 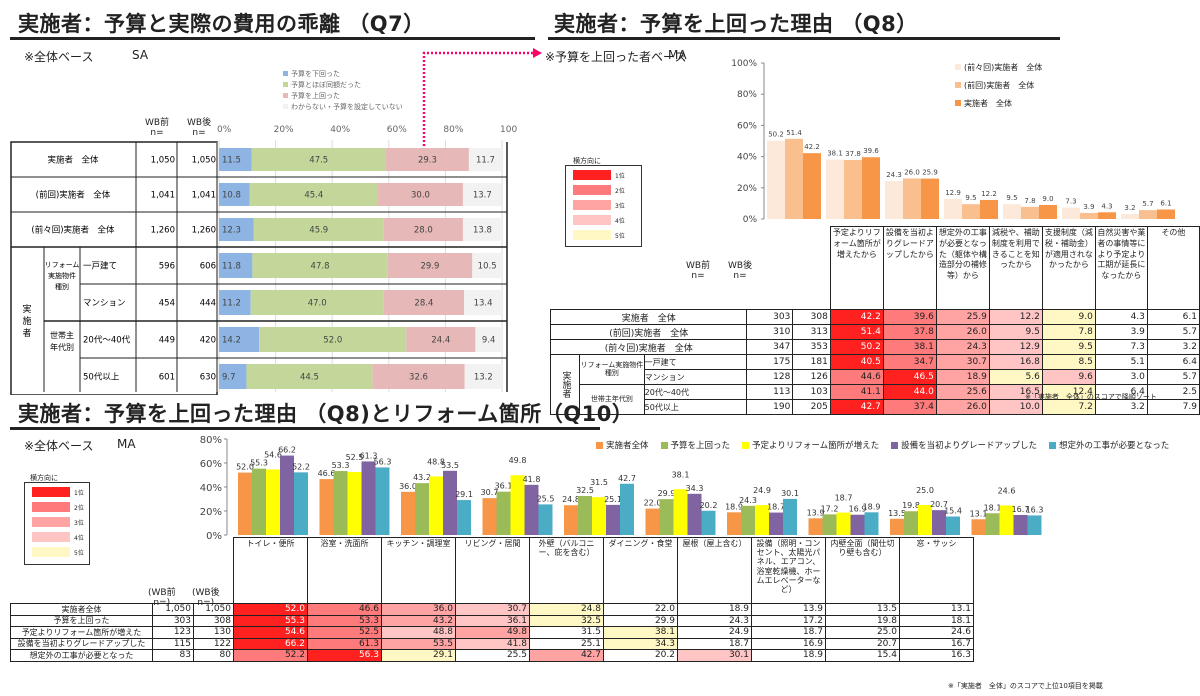 I want to click on rank-legend-item: 3位, so click(x=60, y=522).